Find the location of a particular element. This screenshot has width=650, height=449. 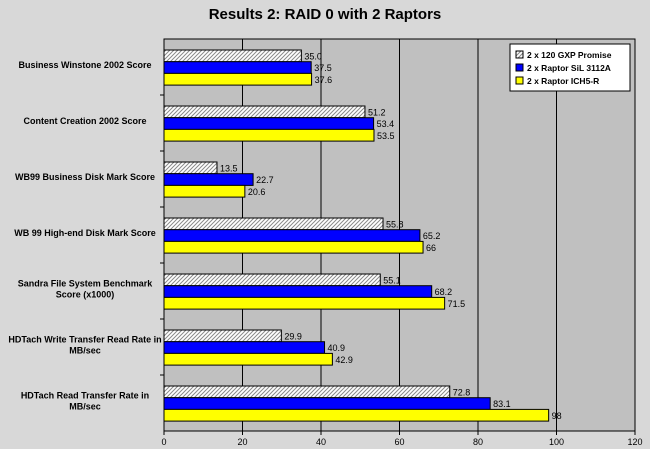

x-tick-label: 100 is located at coordinates (556, 442).